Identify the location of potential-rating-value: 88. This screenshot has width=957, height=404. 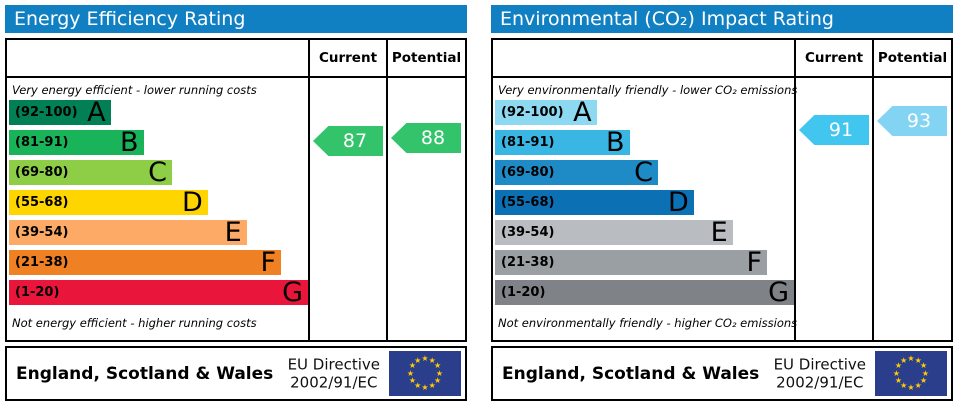
(433, 138).